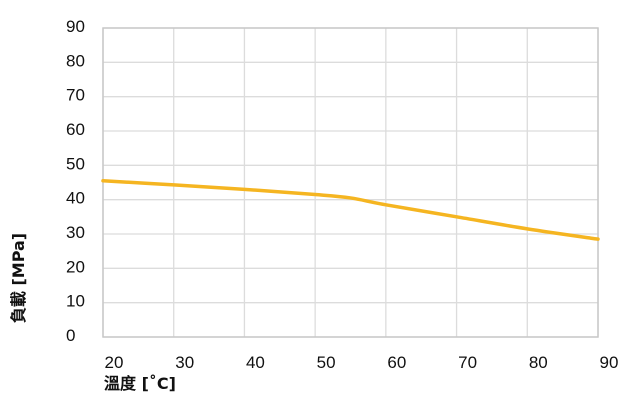 This screenshot has height=396, width=622. What do you see at coordinates (184, 362) in the screenshot?
I see `x-tick-label: 30` at bounding box center [184, 362].